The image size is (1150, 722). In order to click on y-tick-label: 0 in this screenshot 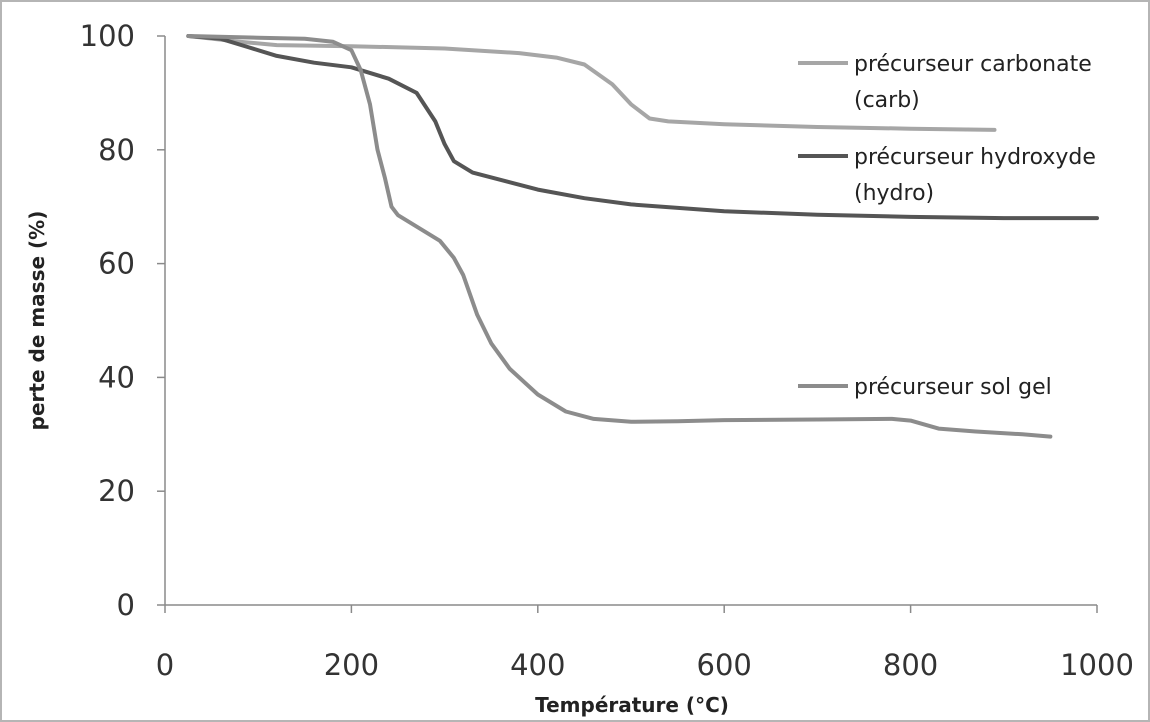, I will do `click(126, 605)`.